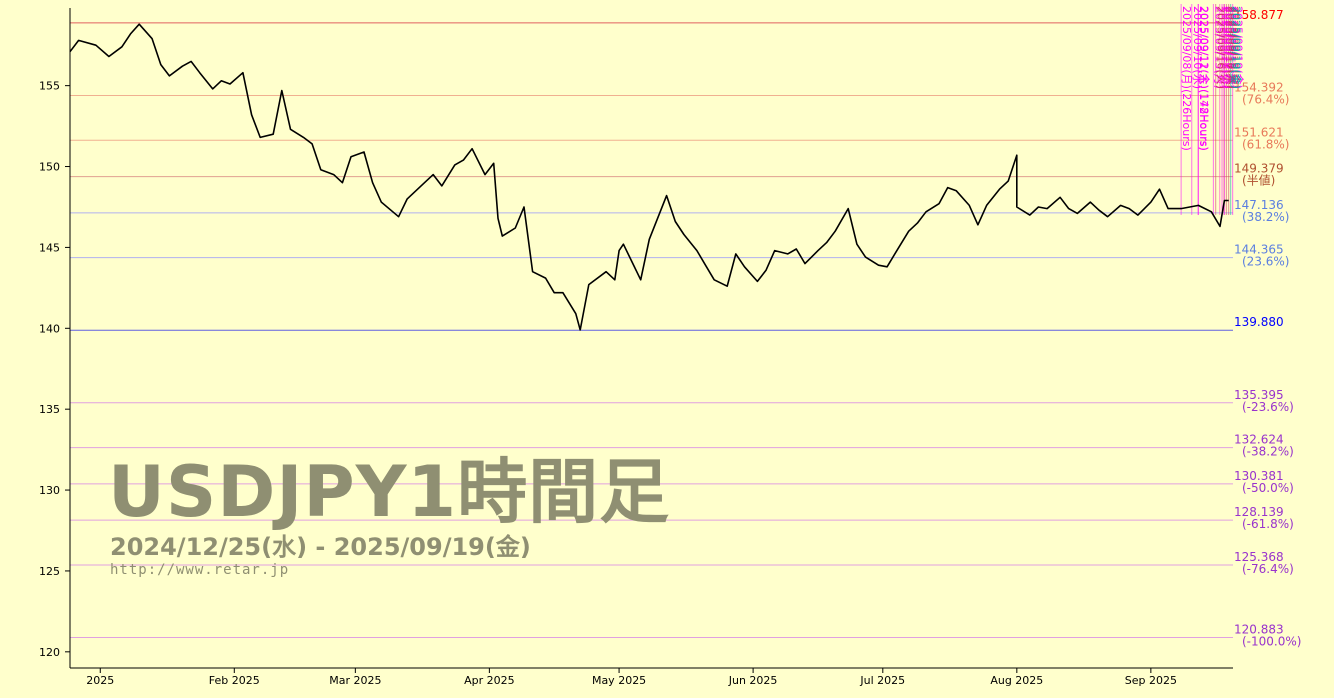  I want to click on fib-value-label-7: 135.395, so click(1259, 395).